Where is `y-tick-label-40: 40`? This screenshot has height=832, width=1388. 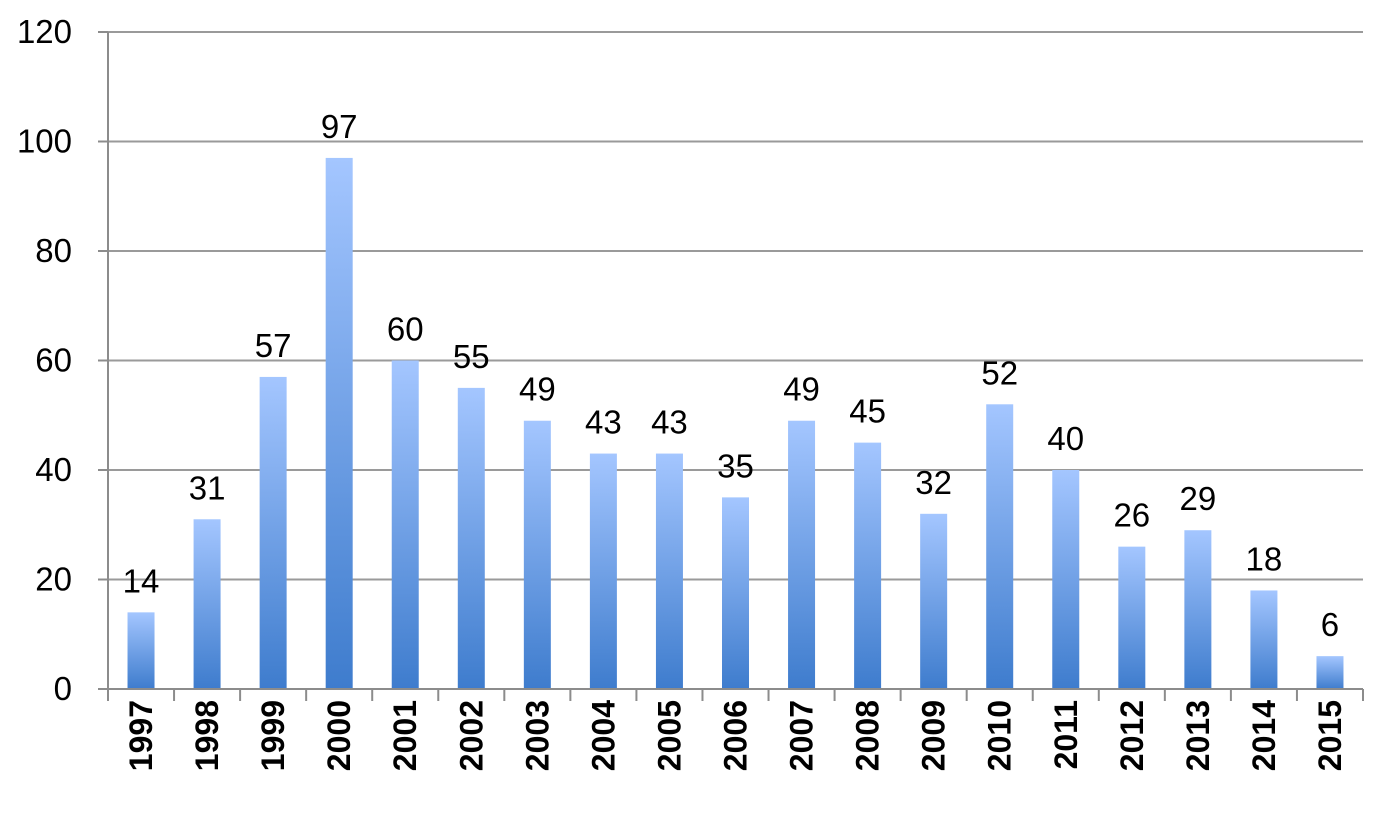
y-tick-label-40: 40 is located at coordinates (53, 469).